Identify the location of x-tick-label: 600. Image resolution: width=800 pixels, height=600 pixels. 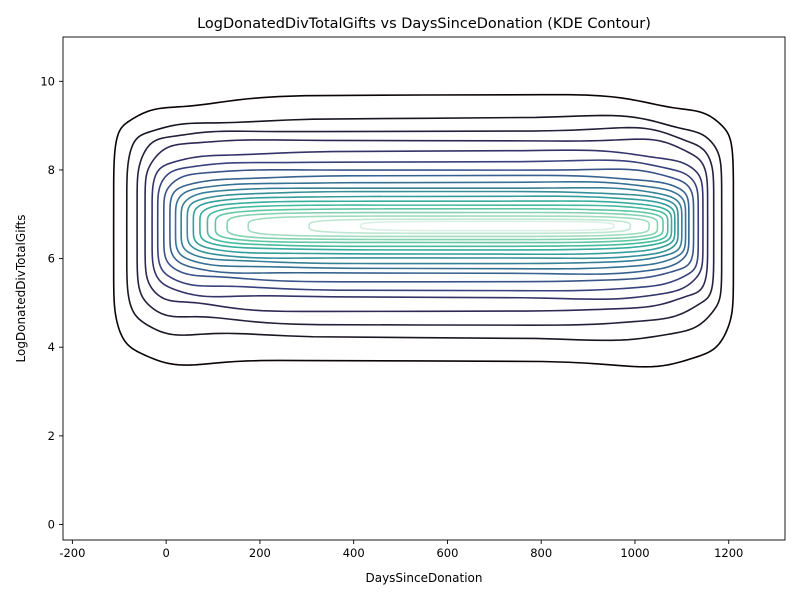
(447, 553).